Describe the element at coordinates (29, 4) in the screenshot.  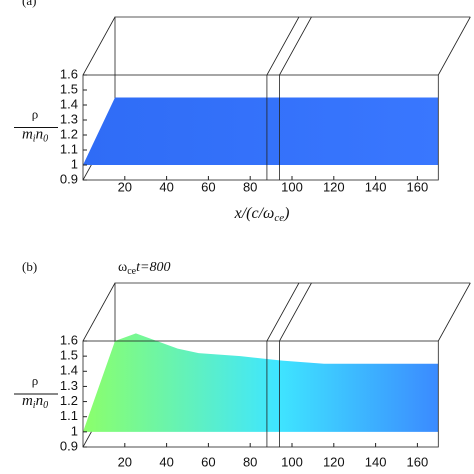
I see `panel-label: (a)` at that location.